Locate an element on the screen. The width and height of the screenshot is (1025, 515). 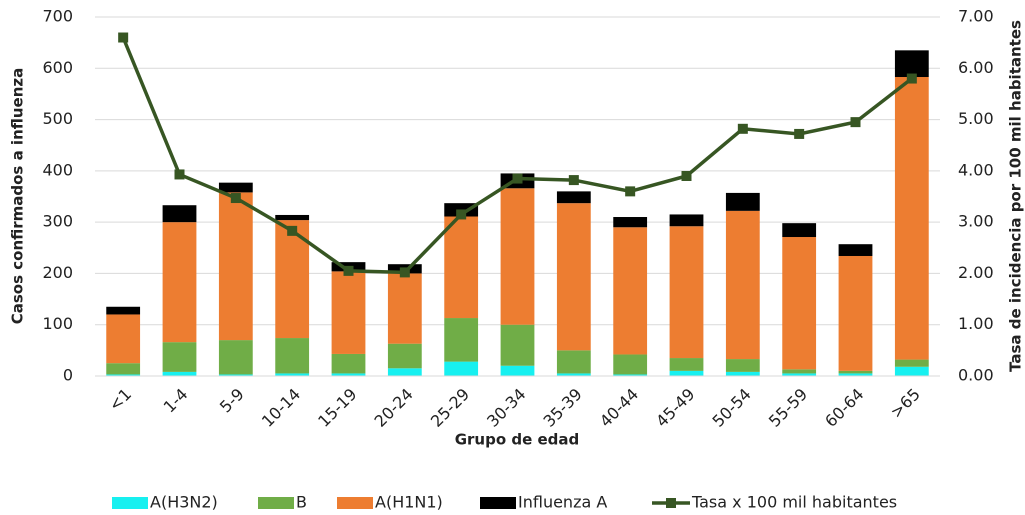
x-tick-label: <1 is located at coordinates (120, 400).